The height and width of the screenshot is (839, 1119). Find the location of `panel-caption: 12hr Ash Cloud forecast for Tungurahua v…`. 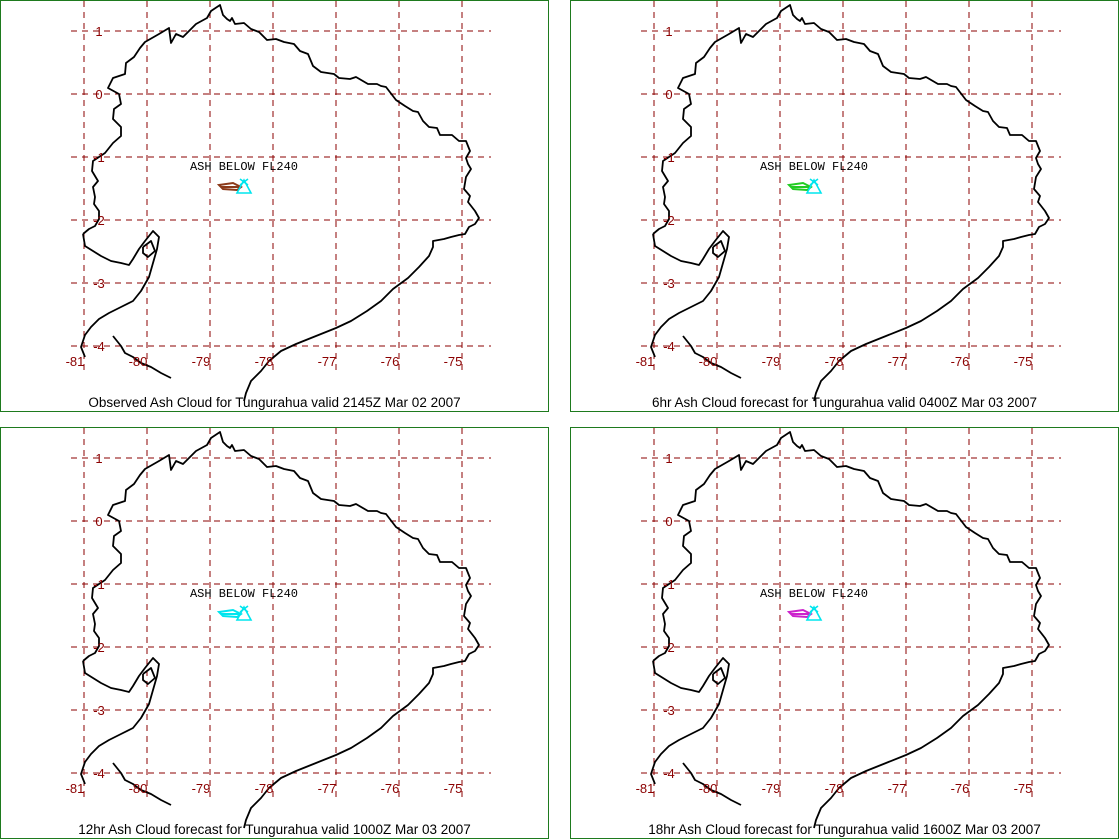

panel-caption: 12hr Ash Cloud forecast for Tungurahua v… is located at coordinates (274, 829).